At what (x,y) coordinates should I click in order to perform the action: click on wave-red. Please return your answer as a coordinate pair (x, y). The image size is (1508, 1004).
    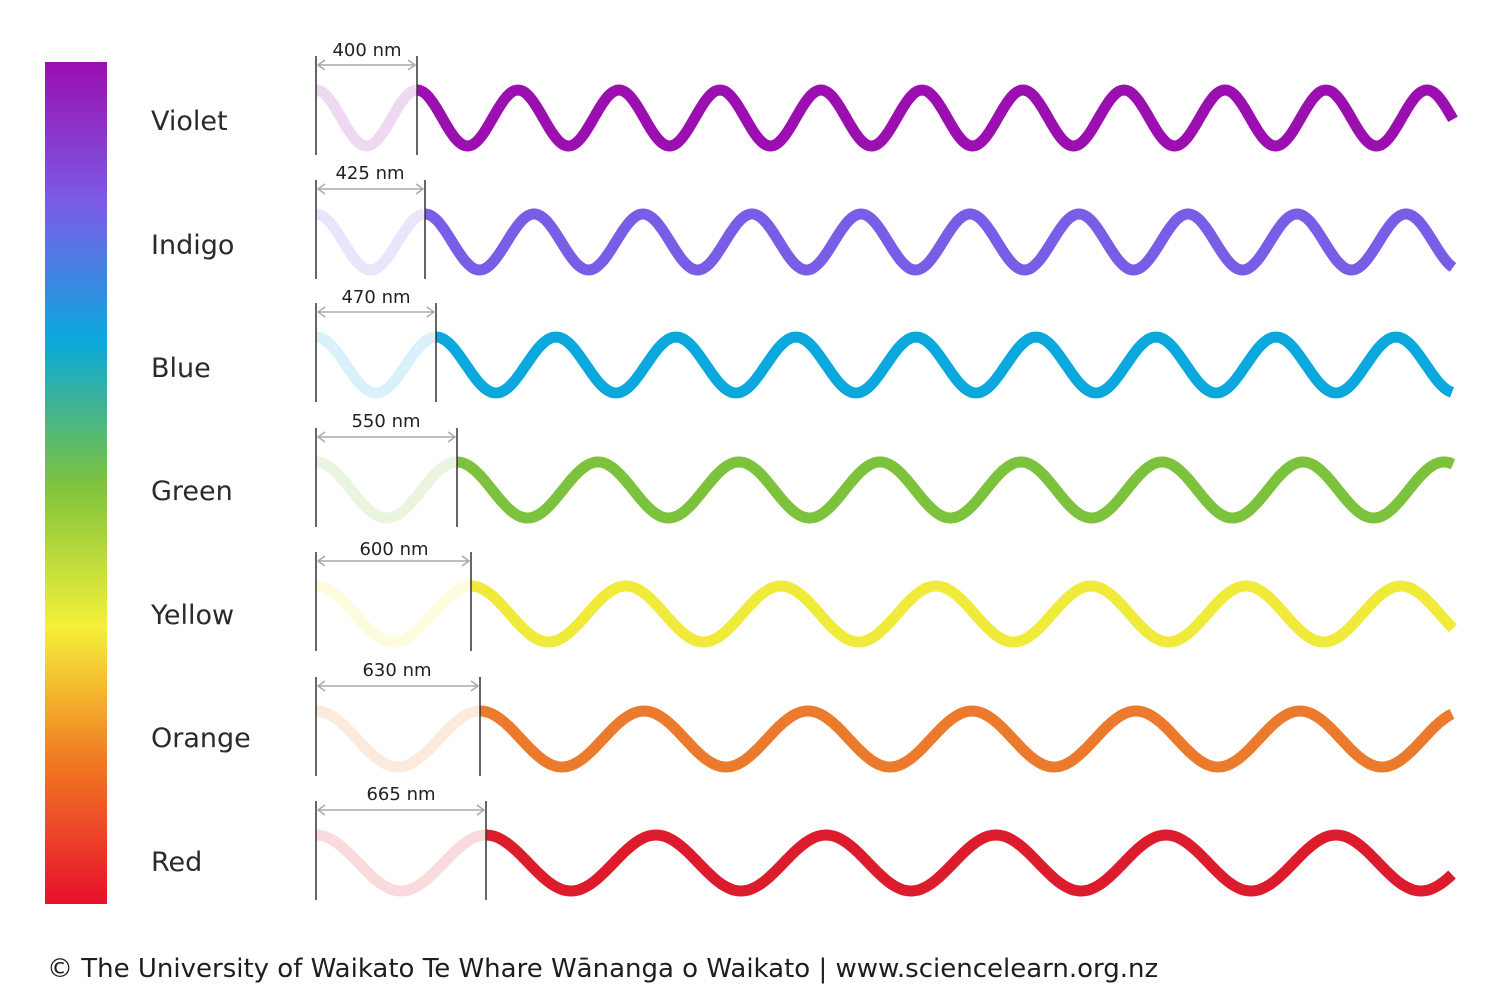
    Looking at the image, I should click on (970, 863).